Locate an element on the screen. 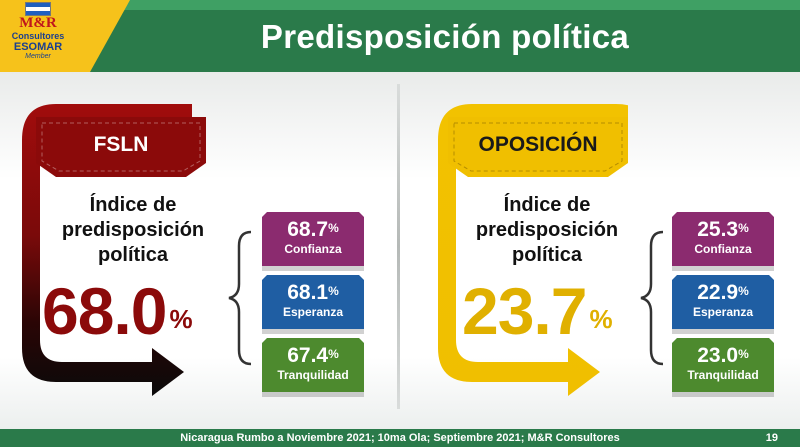 The height and width of the screenshot is (447, 800). header-stripe is located at coordinates (400, 5).